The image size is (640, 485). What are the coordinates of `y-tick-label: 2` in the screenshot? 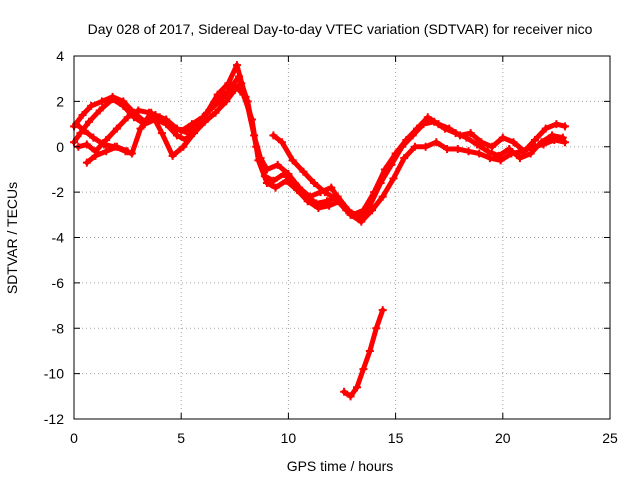 It's located at (60, 101).